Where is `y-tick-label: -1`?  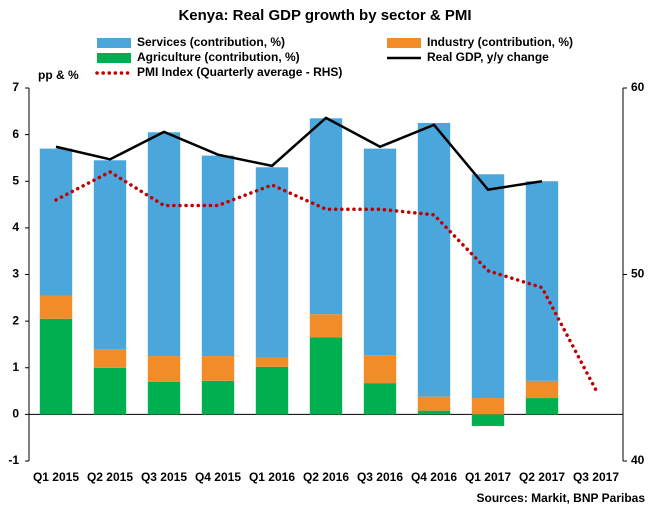 y-tick-label: -1 is located at coordinates (13, 460).